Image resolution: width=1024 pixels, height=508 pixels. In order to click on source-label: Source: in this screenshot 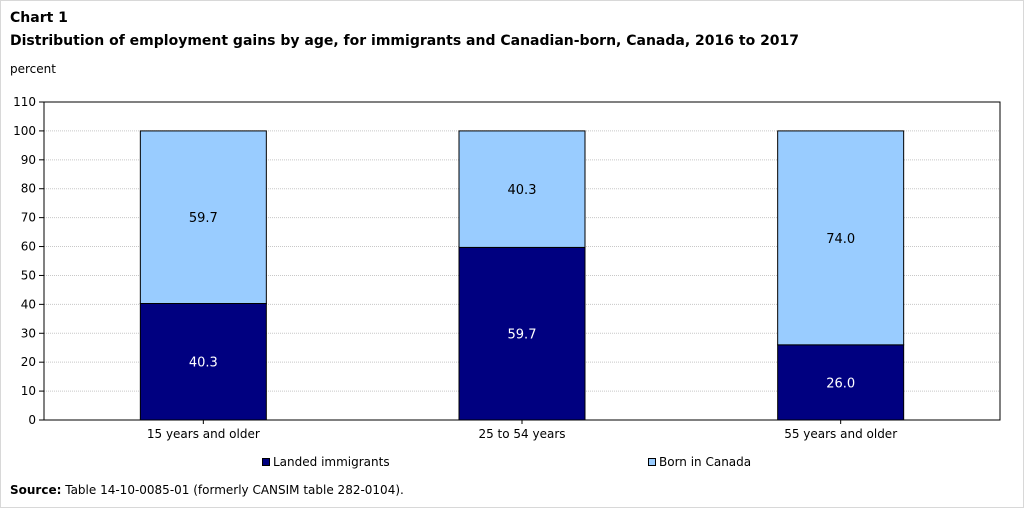, I will do `click(36, 490)`.